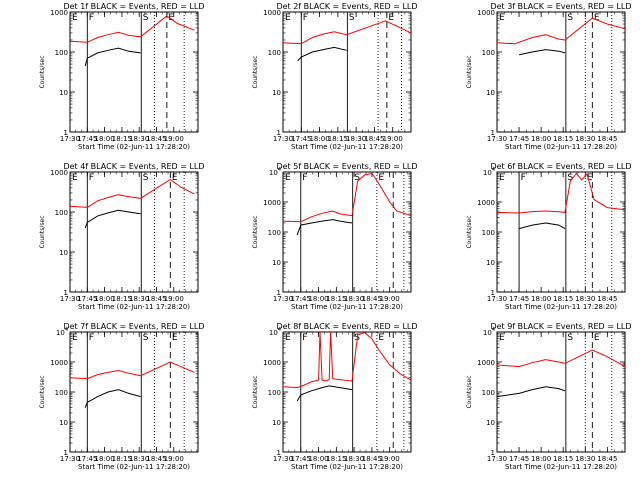 The image size is (640, 480). I want to click on chart-title: Det 2f BLACK = Events, RED = LLD, so click(346, 6).